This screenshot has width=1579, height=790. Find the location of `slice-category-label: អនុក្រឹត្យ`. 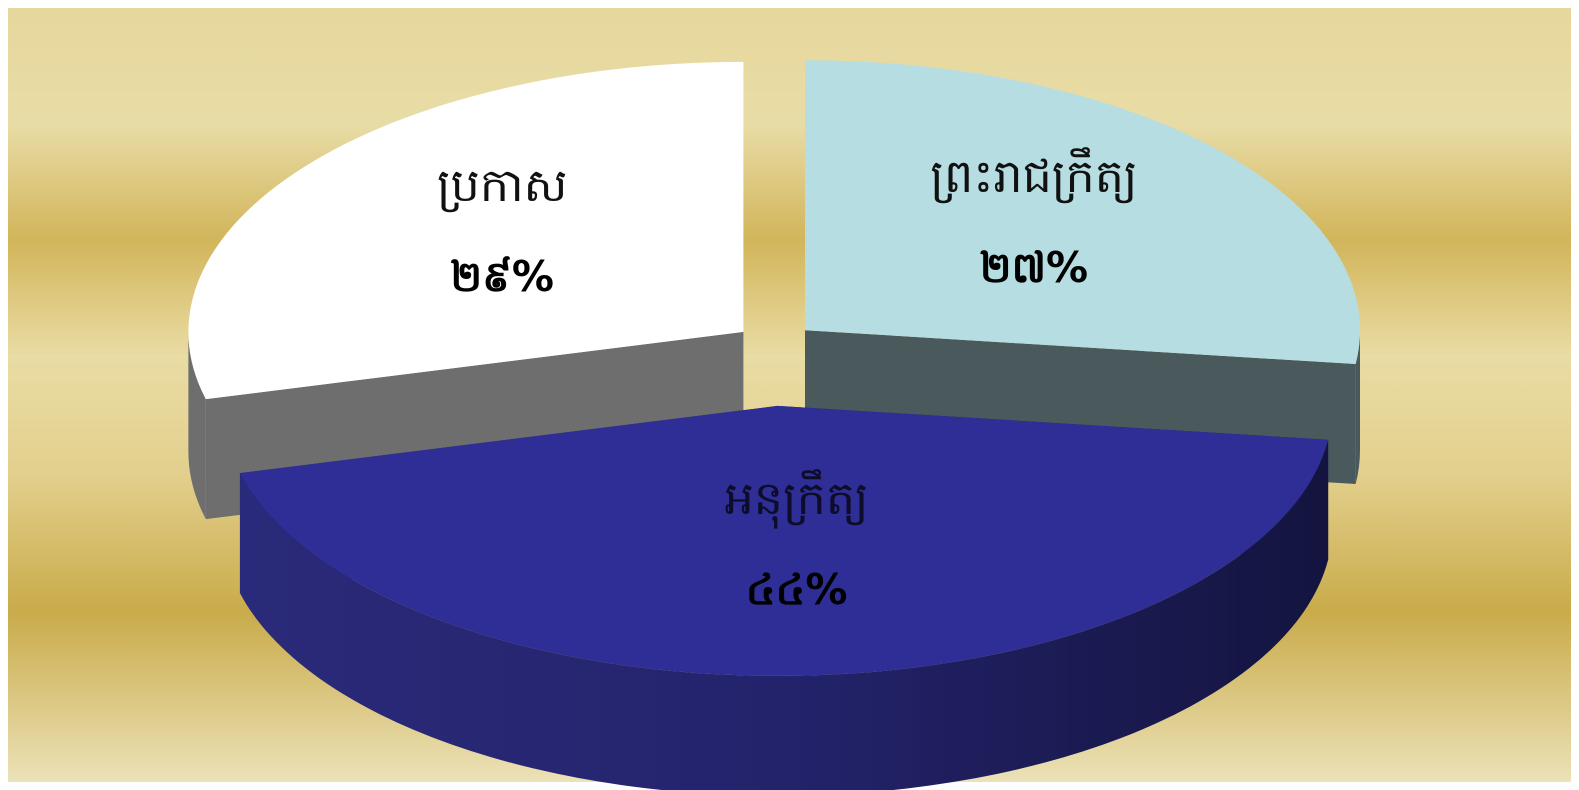

slice-category-label: អនុក្រឹត្យ is located at coordinates (797, 499).